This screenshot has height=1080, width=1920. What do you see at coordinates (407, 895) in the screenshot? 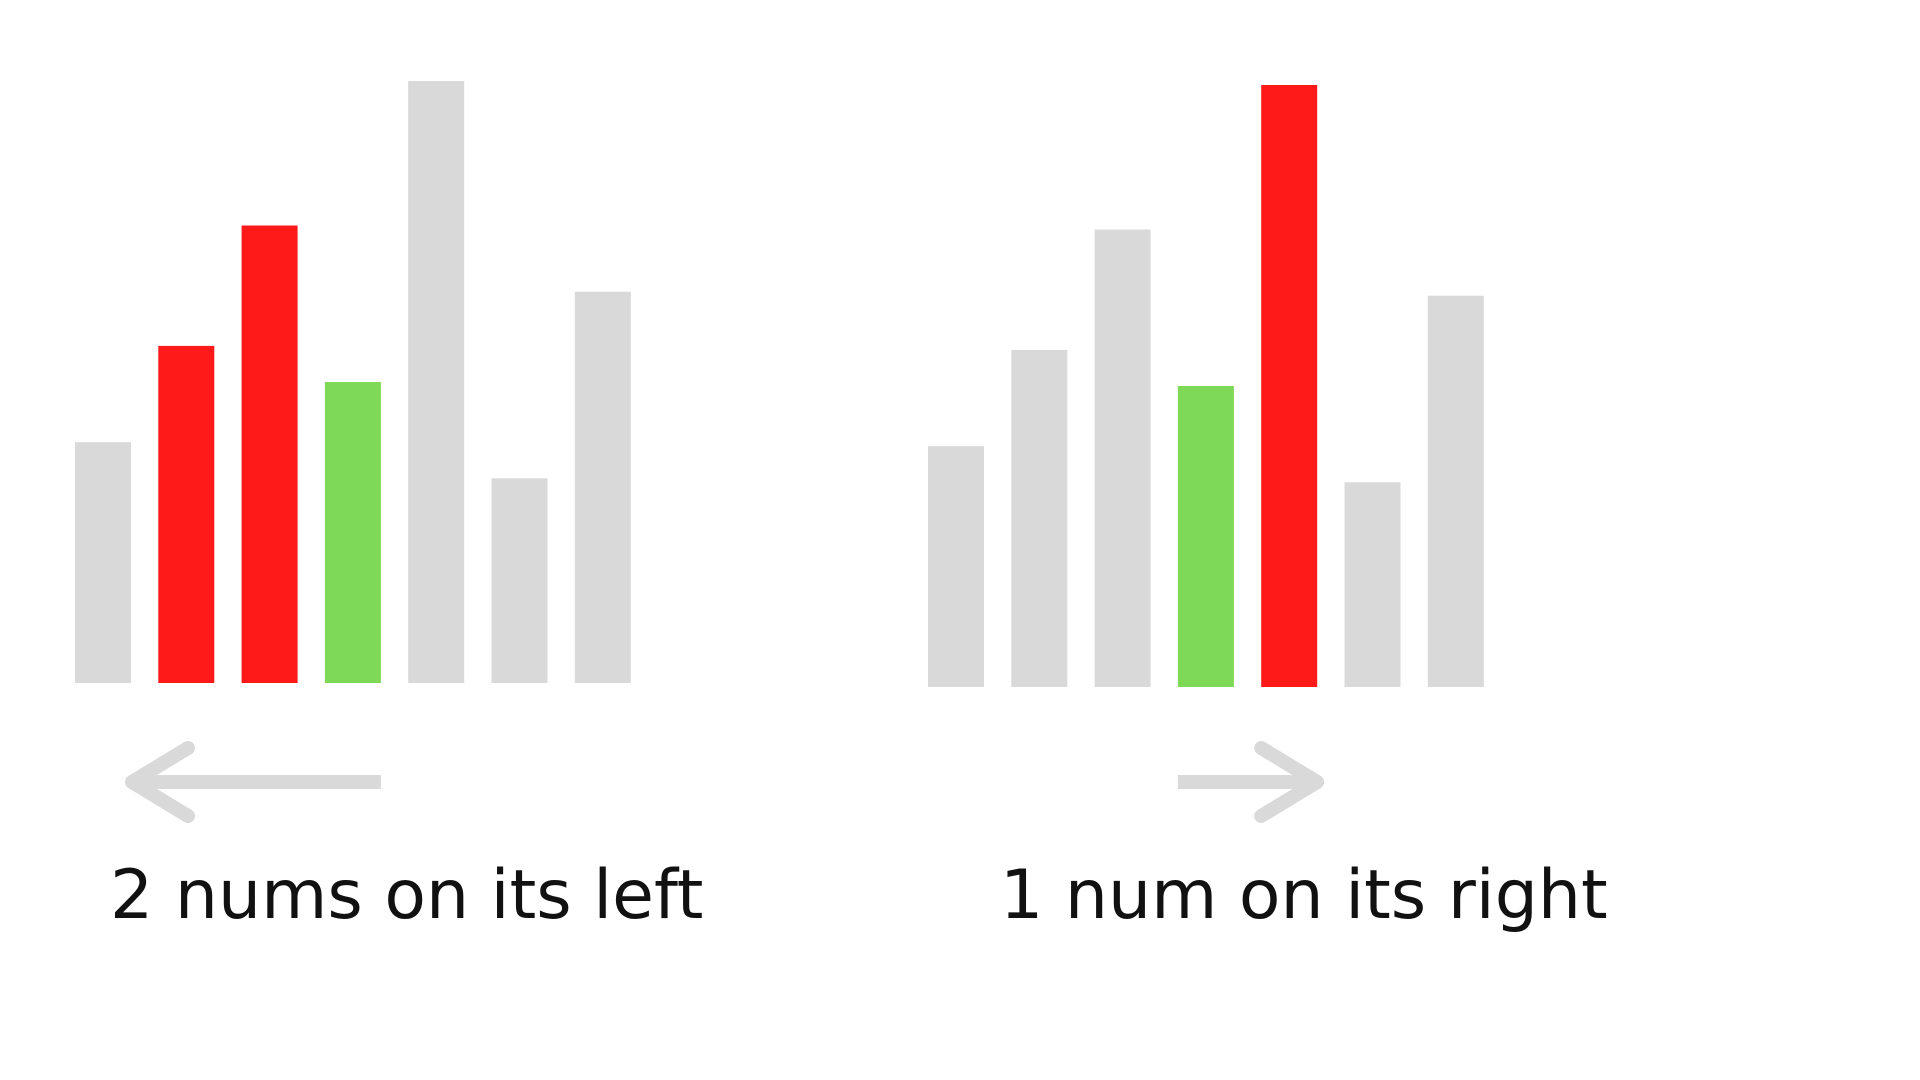
I see `left-caption: 2 nums on its left` at bounding box center [407, 895].